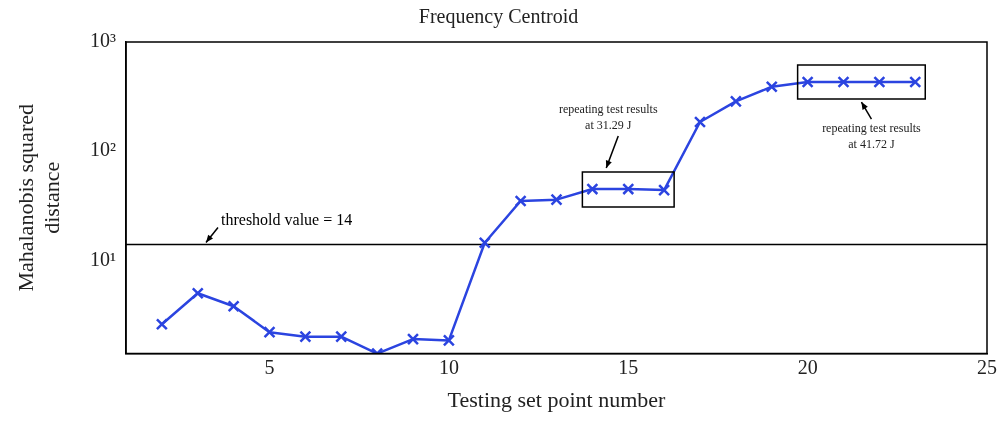  I want to click on x-tick-label: 10, so click(448, 366).